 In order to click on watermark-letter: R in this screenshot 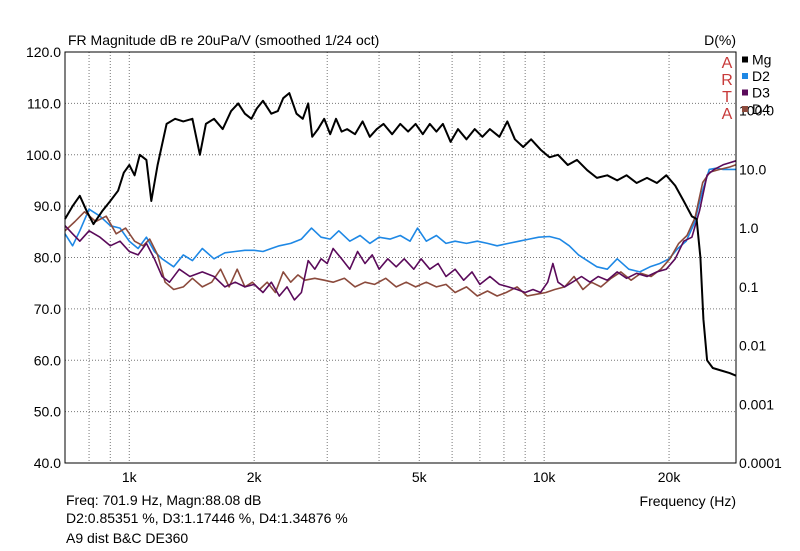, I will do `click(727, 80)`.